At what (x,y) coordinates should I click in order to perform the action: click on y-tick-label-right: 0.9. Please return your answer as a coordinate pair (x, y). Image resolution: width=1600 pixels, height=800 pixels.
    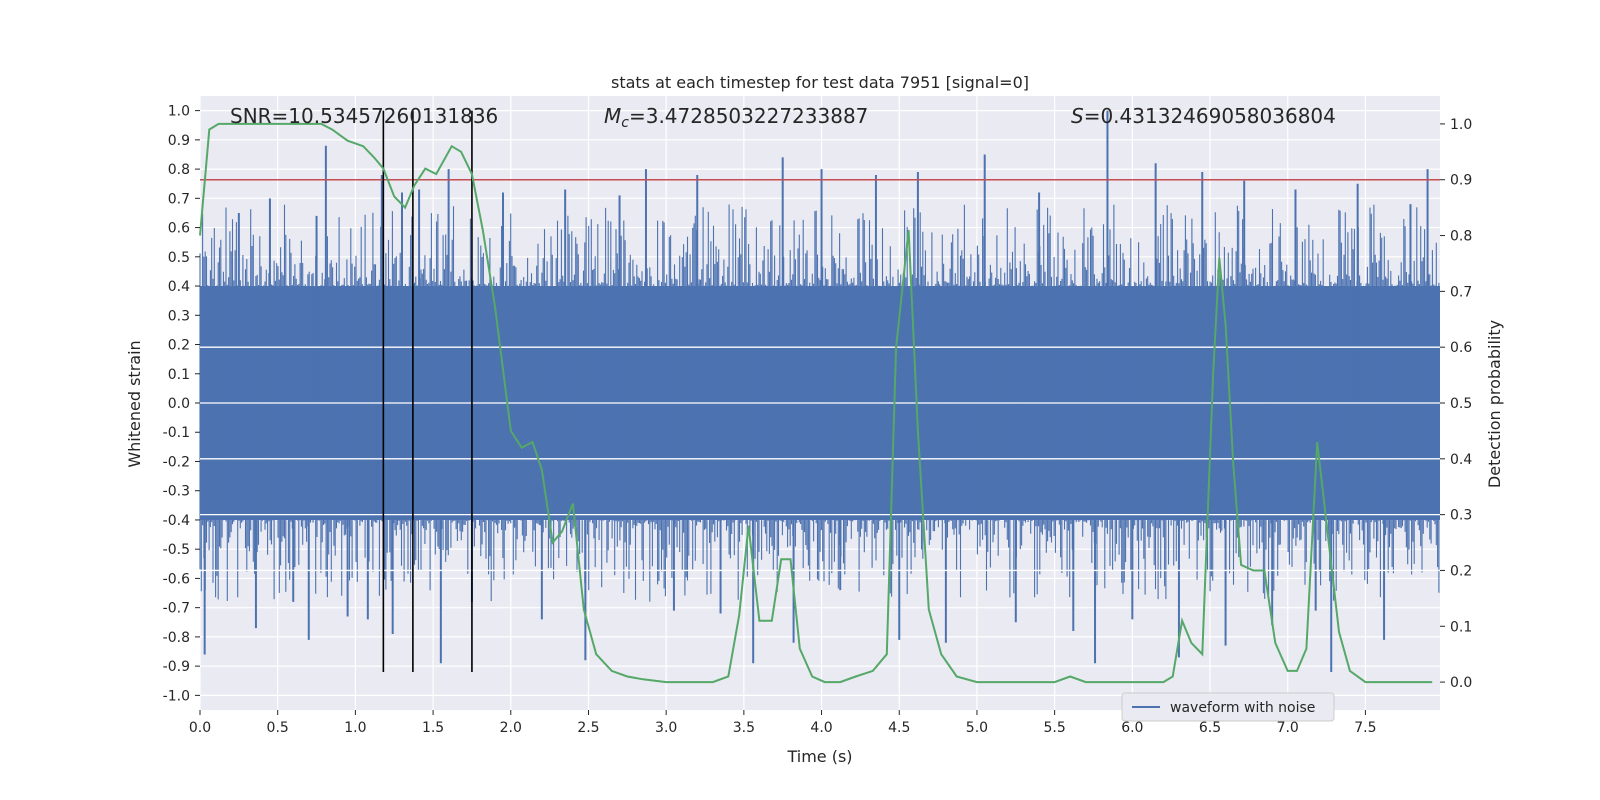
    Looking at the image, I should click on (1461, 181).